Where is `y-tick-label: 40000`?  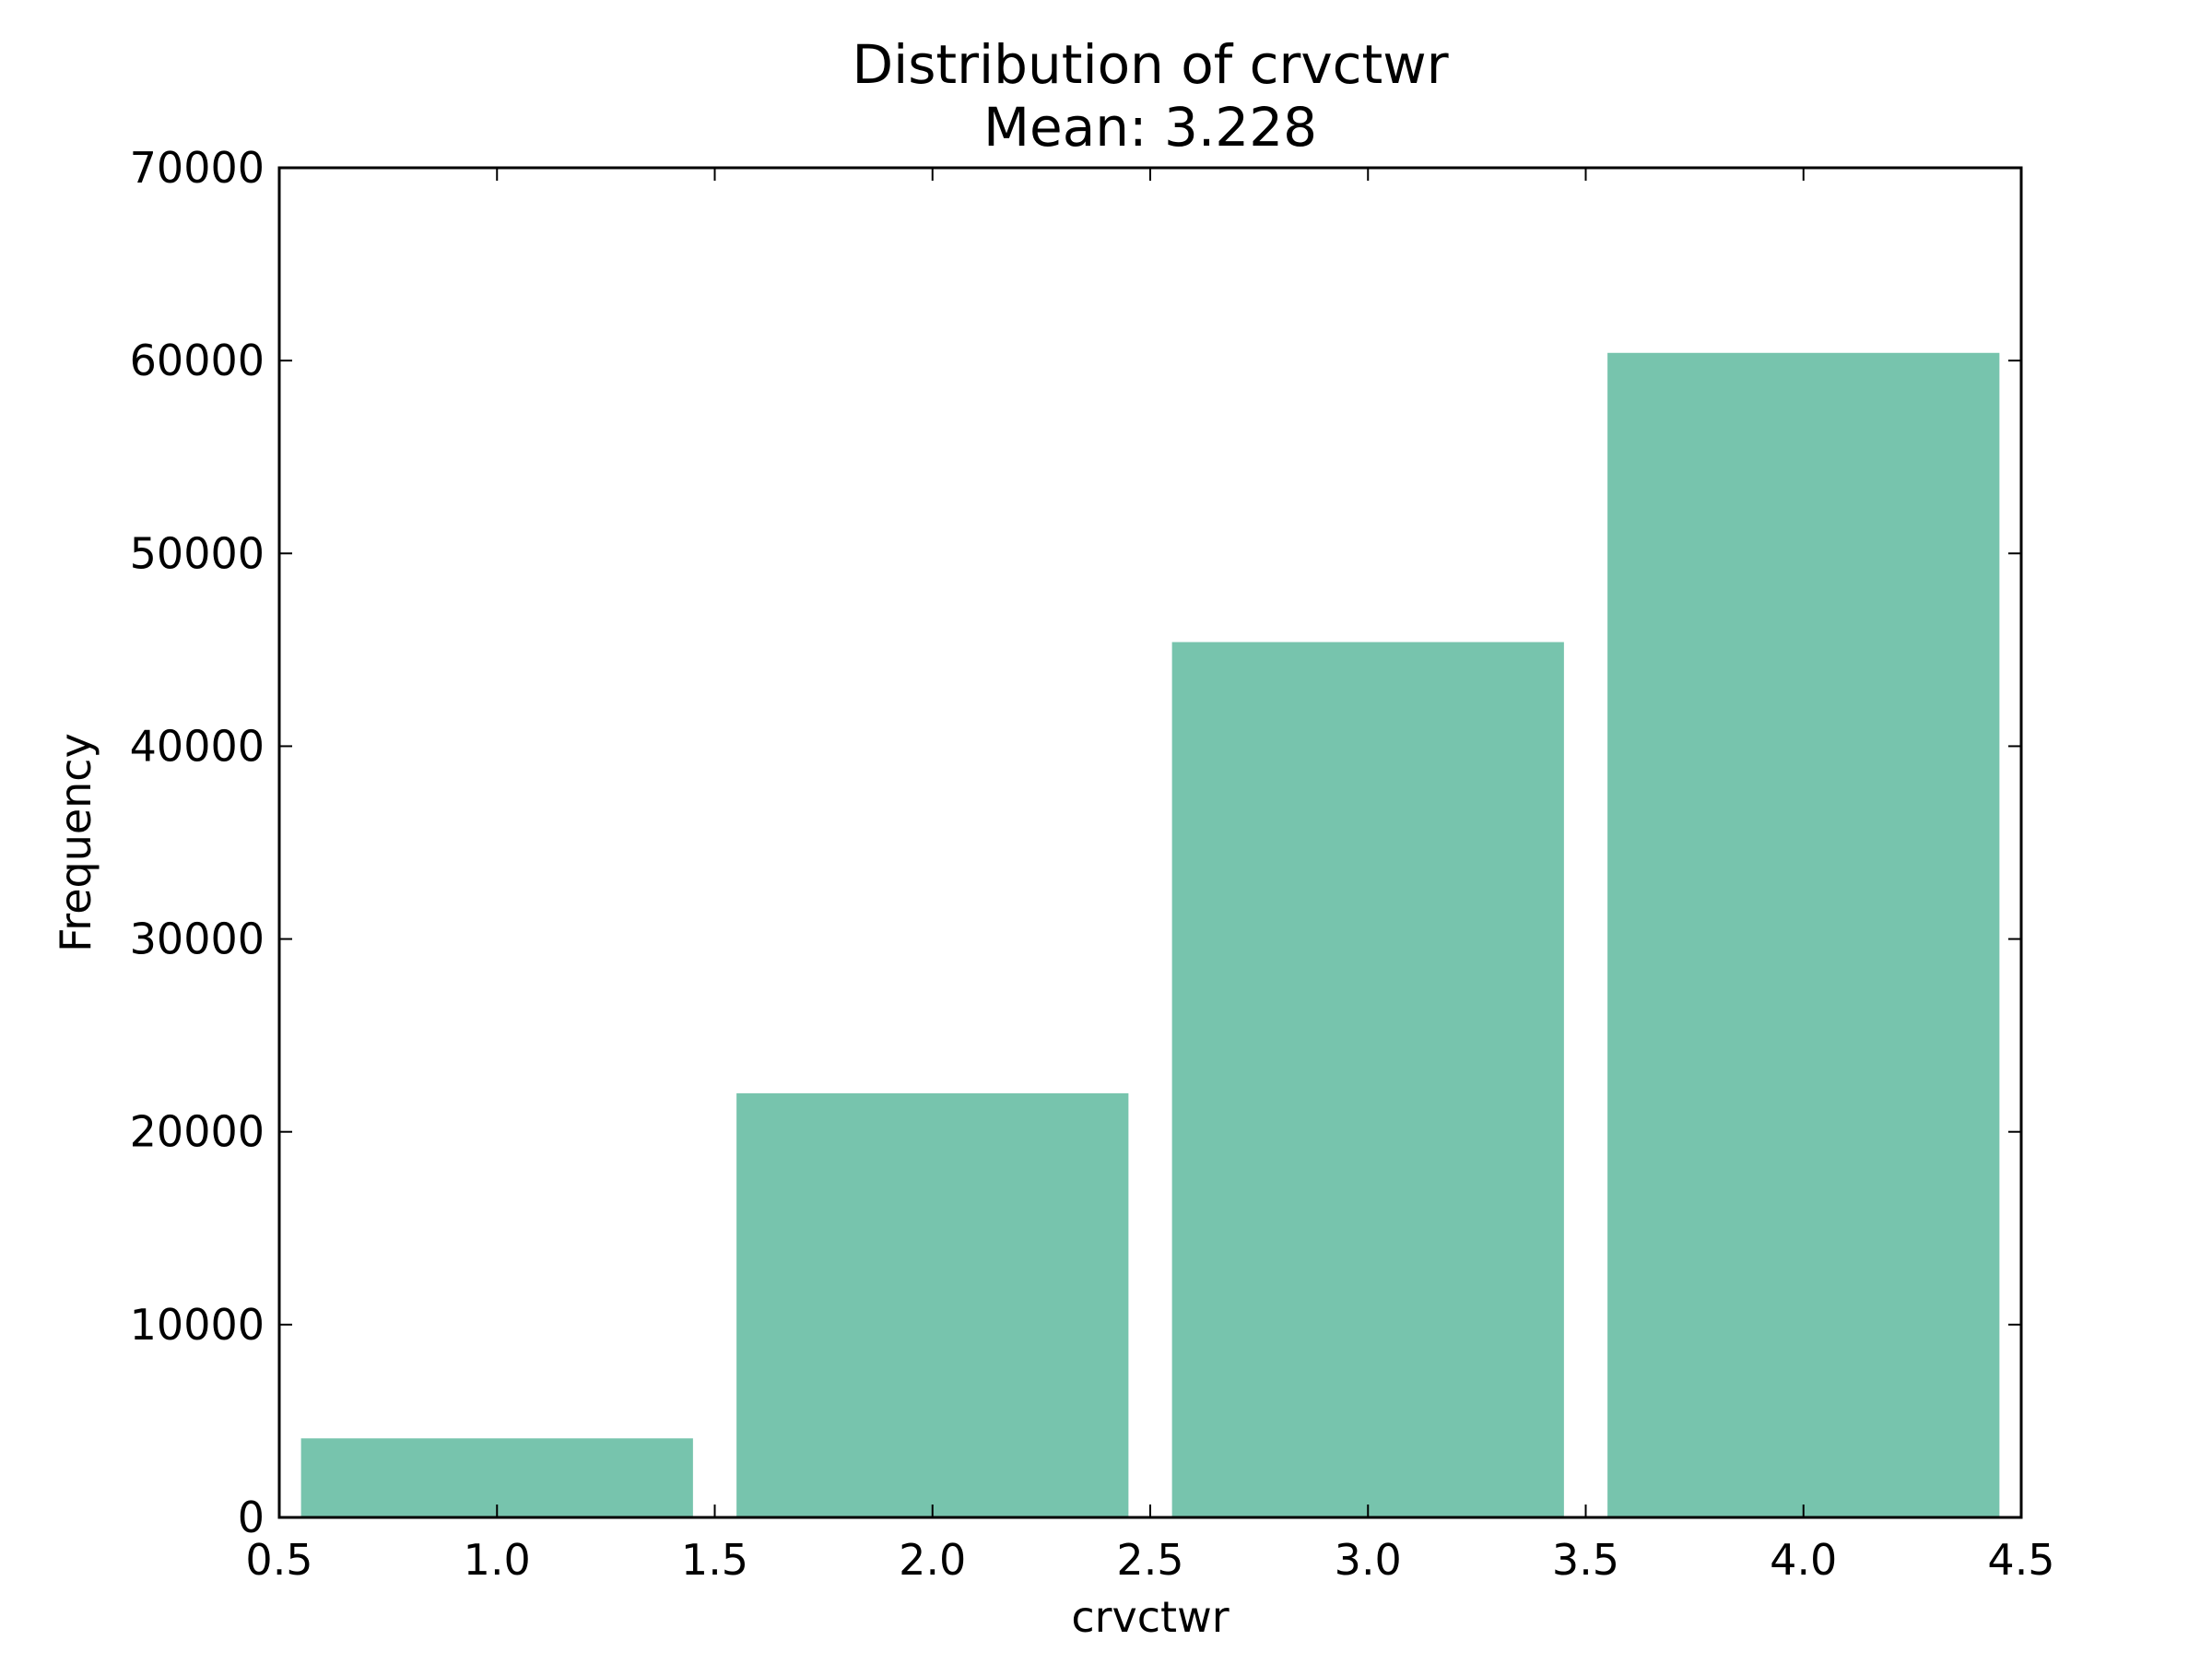 y-tick-label: 40000 is located at coordinates (197, 746).